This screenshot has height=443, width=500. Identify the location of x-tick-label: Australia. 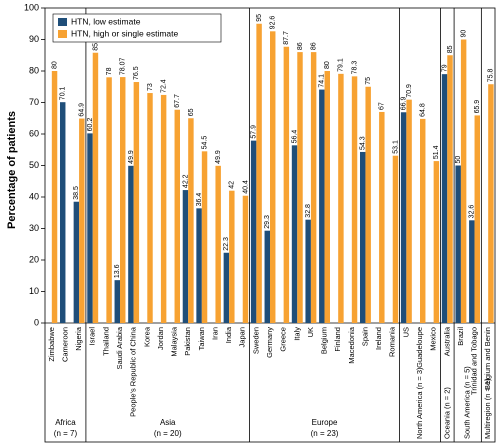
(446, 341).